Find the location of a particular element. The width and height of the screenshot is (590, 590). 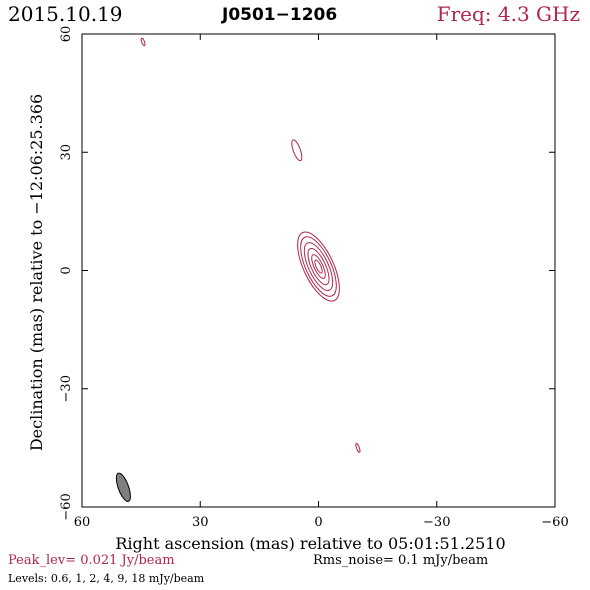

y-tick-label: −30 is located at coordinates (66, 388).